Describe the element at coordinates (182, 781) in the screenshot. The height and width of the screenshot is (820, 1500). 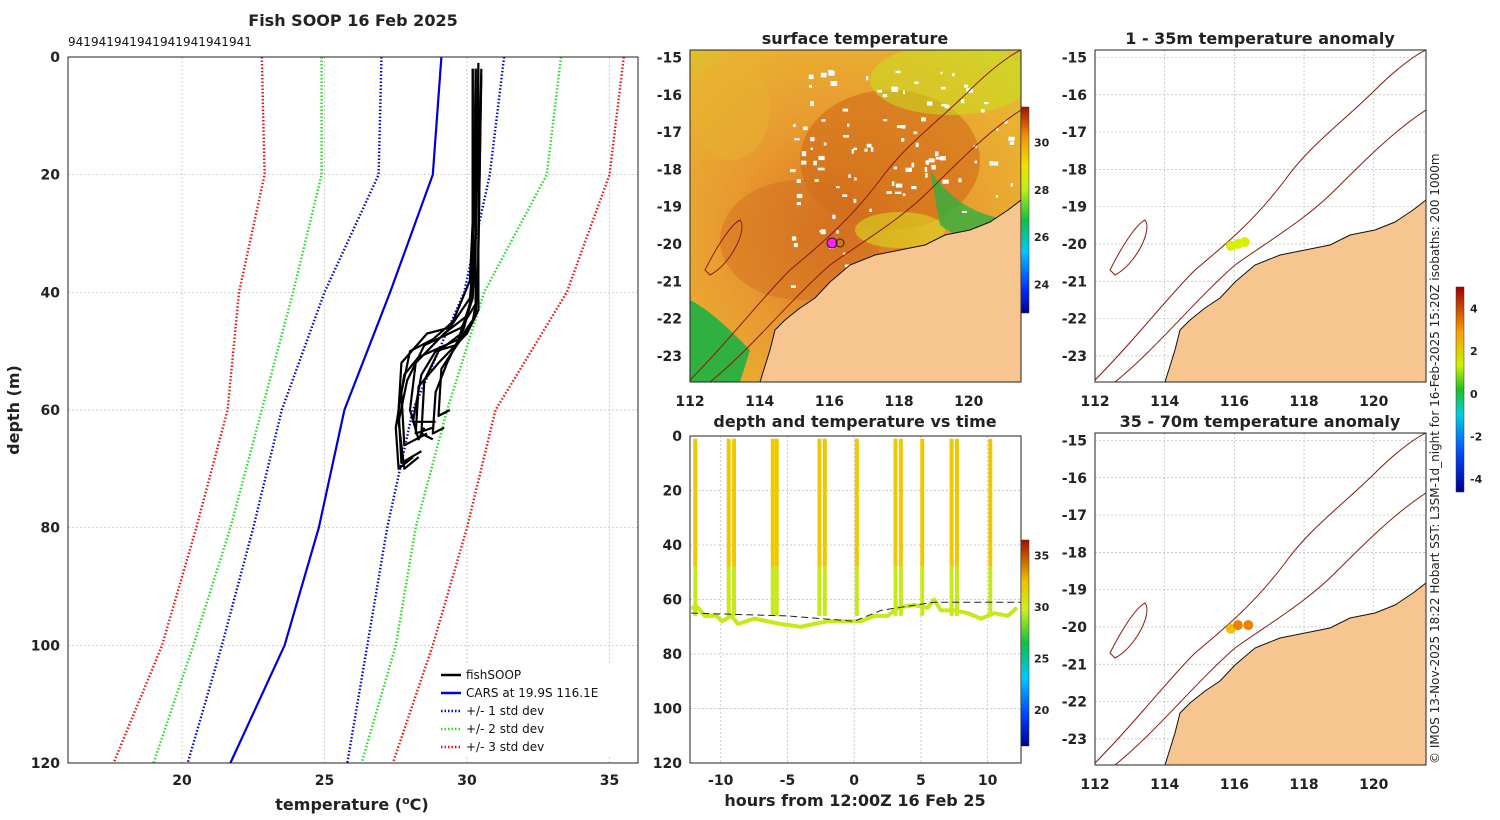
I see `x-tick-label: 20` at that location.